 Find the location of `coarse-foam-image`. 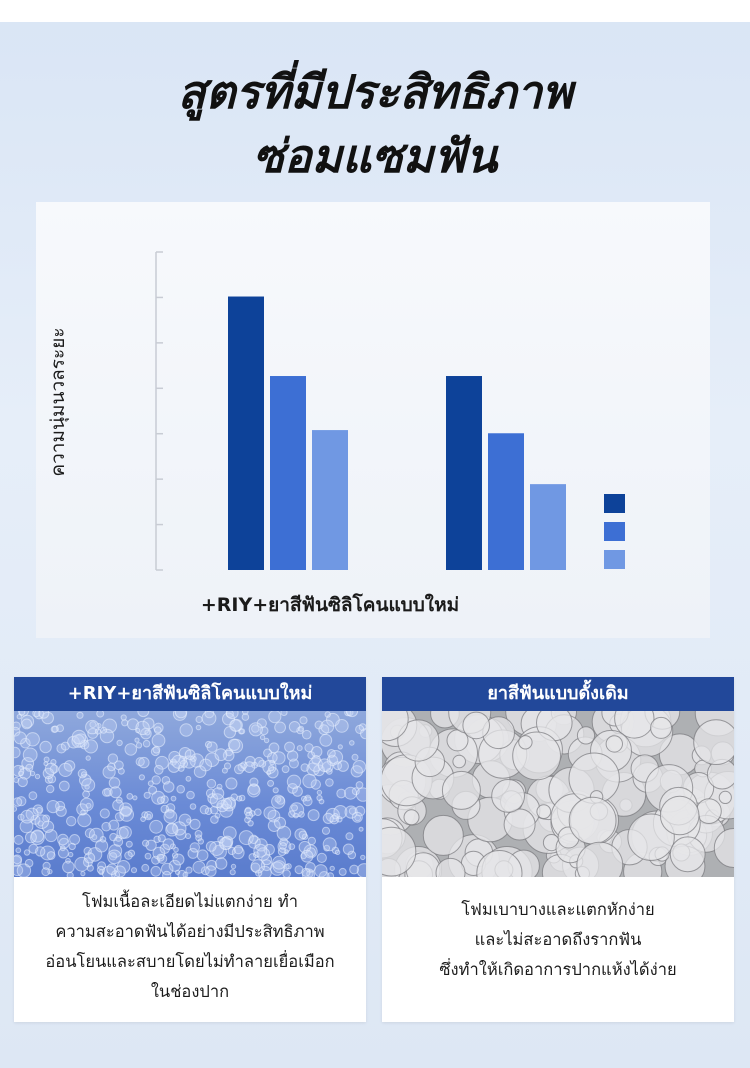

coarse-foam-image is located at coordinates (558, 794).